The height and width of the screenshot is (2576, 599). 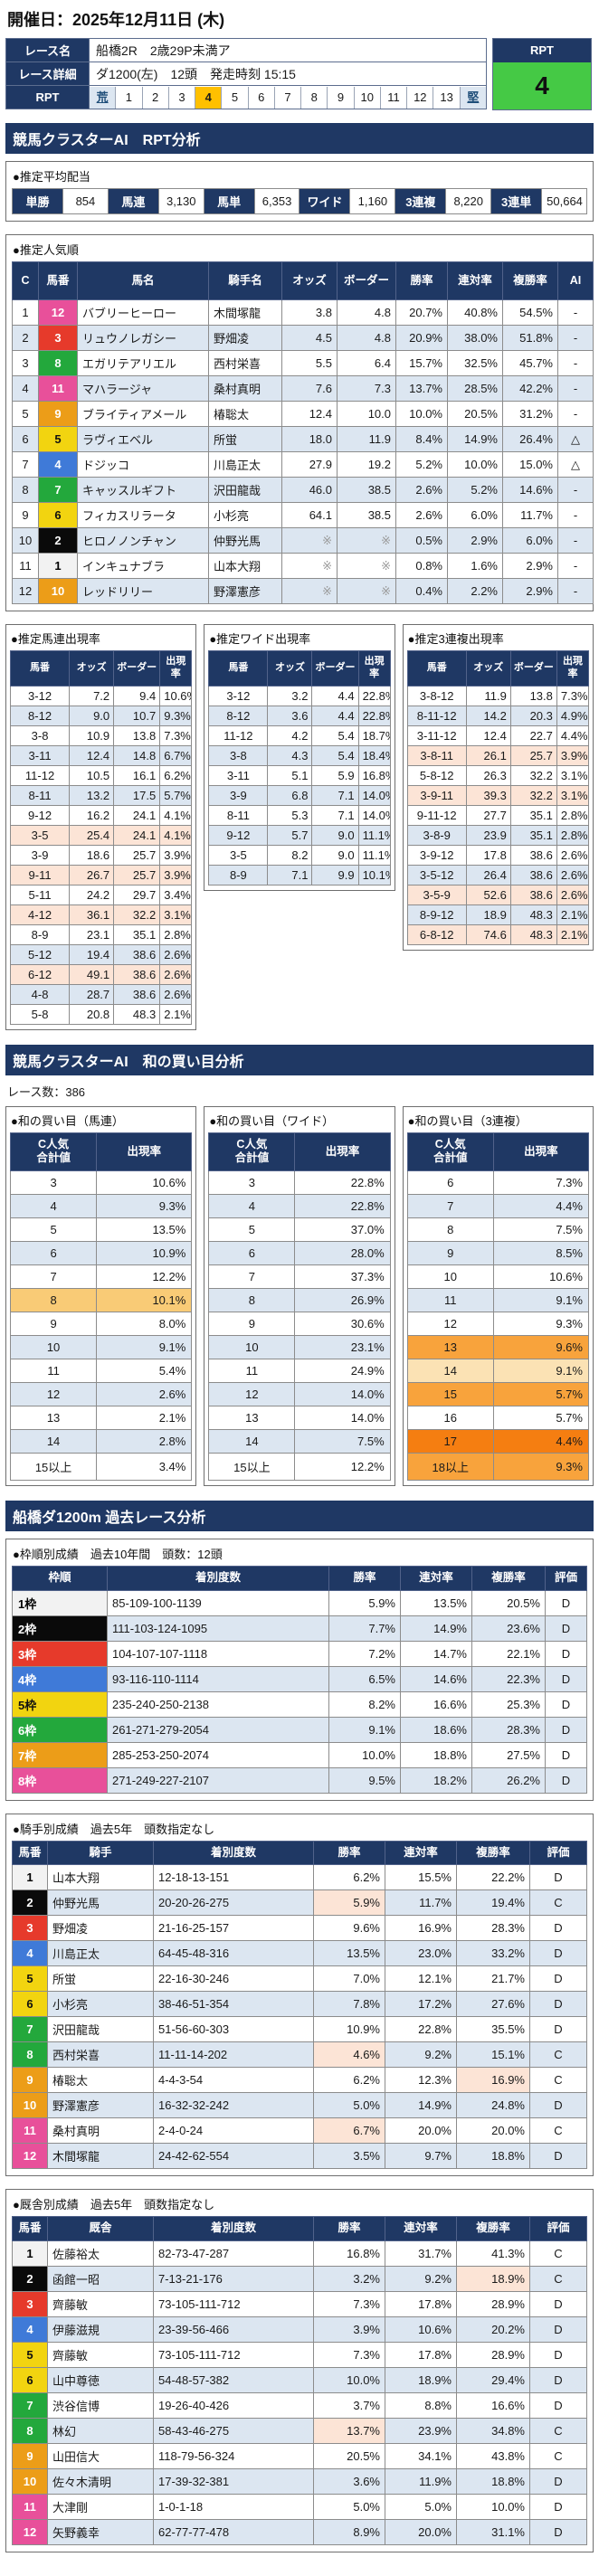 I want to click on col-combination: 3-11, so click(x=238, y=775).